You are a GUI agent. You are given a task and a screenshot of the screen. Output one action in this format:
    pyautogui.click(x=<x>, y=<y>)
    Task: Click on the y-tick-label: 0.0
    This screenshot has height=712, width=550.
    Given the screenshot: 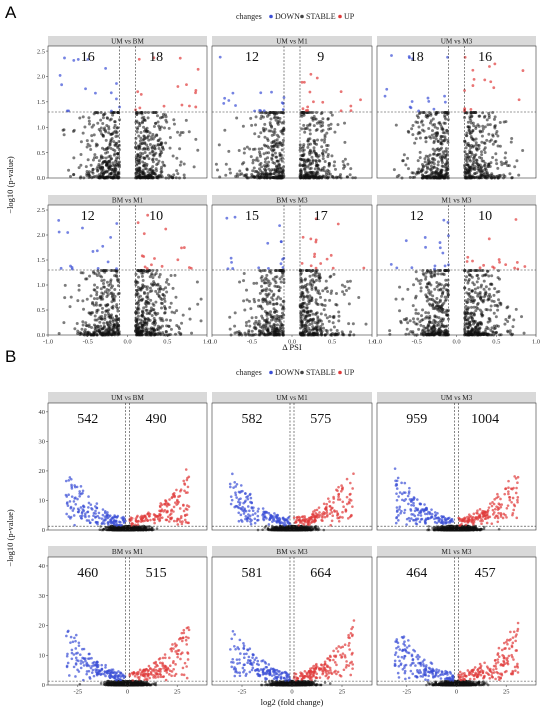 What is the action you would take?
    pyautogui.click(x=41, y=178)
    